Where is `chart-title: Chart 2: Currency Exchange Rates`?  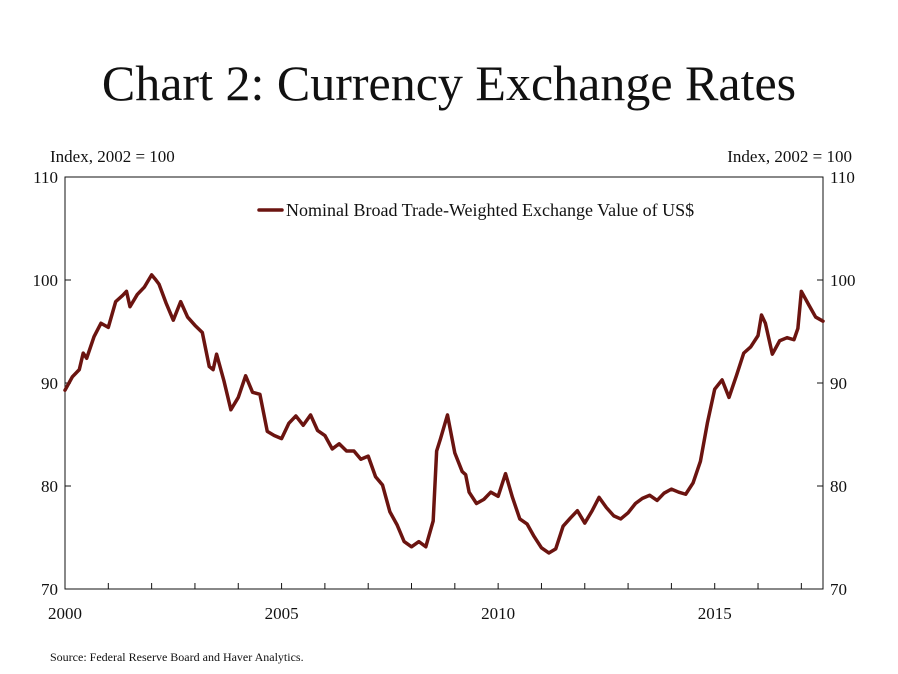
chart-title: Chart 2: Currency Exchange Rates is located at coordinates (449, 83).